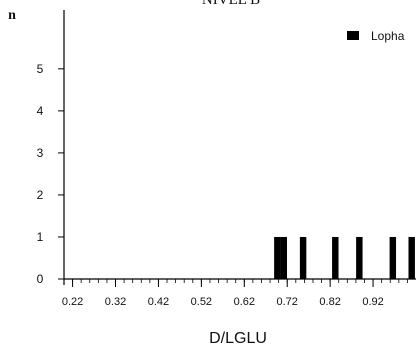 The width and height of the screenshot is (416, 350). Describe the element at coordinates (158, 302) in the screenshot. I see `x-tick-label: 0.42` at that location.